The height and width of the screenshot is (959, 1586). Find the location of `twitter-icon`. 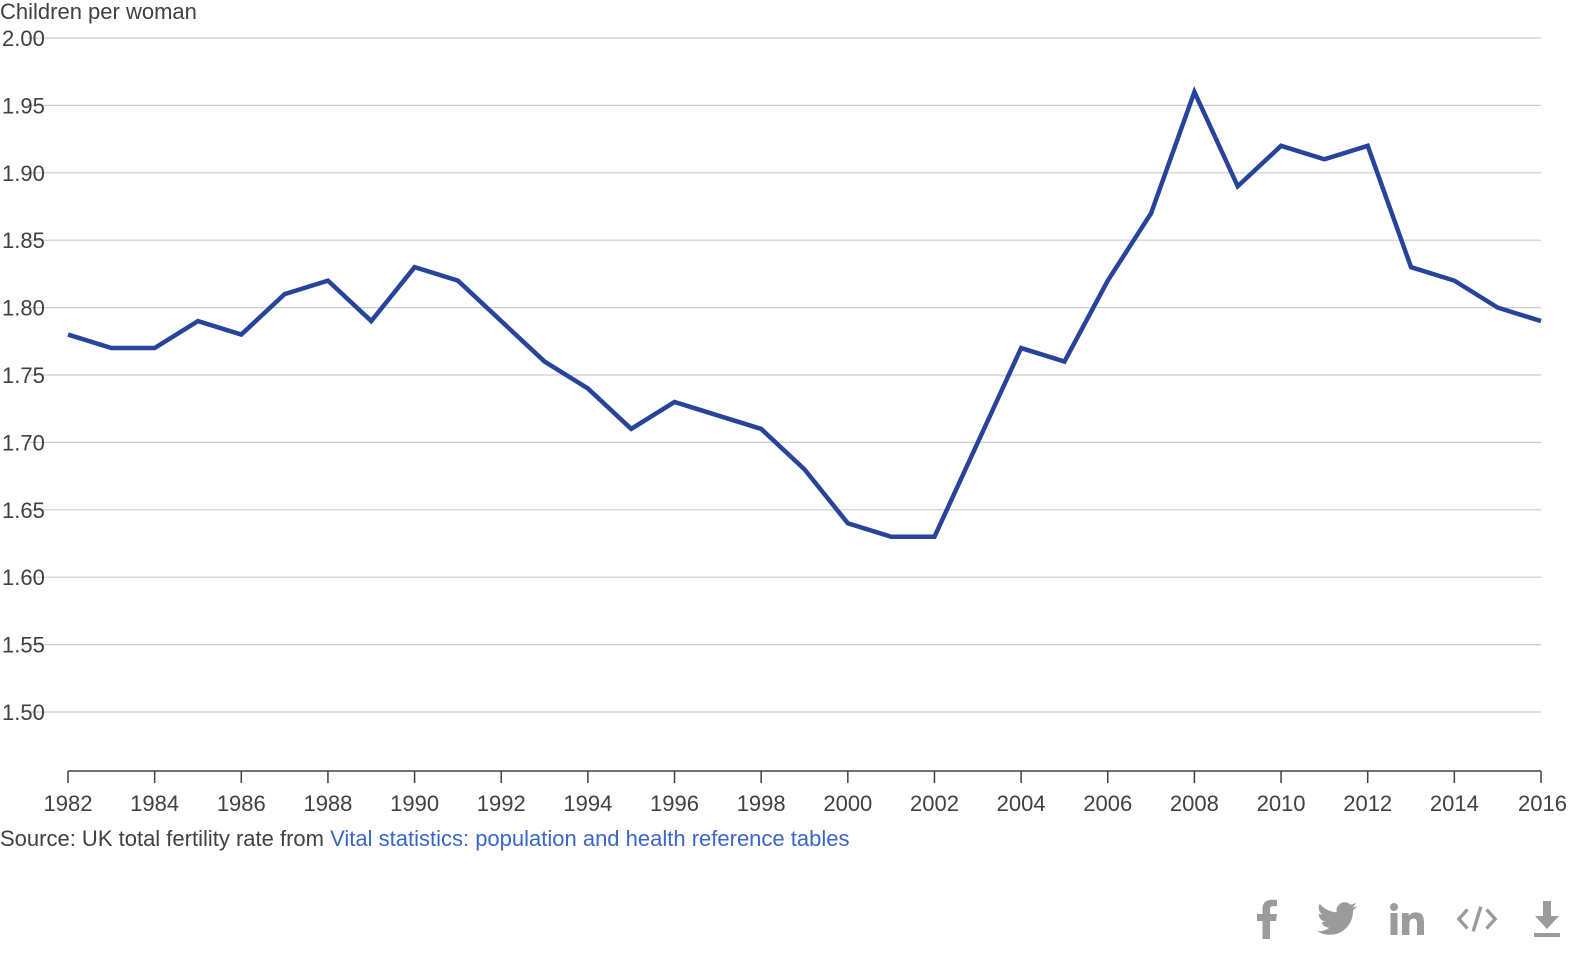

twitter-icon is located at coordinates (1337, 918).